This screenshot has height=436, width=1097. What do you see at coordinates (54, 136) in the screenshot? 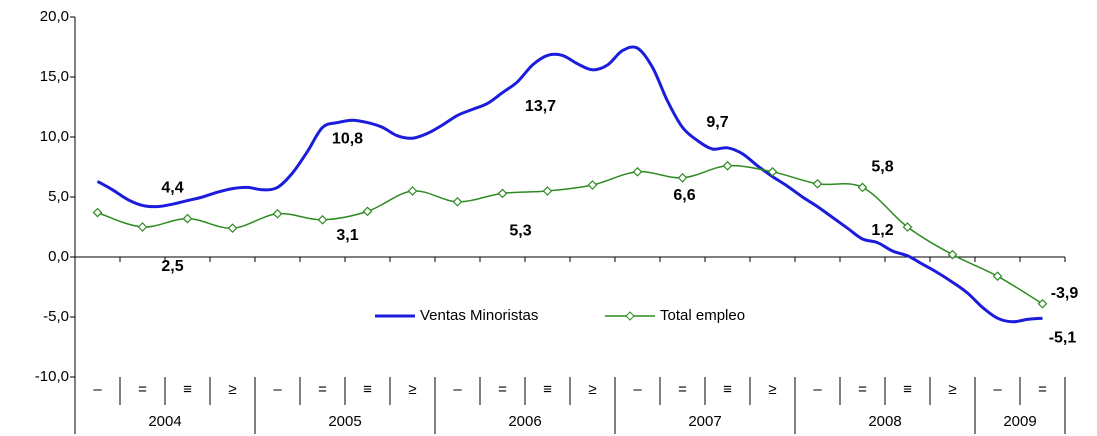
I see `y-tick-label: 10,0` at bounding box center [54, 136].